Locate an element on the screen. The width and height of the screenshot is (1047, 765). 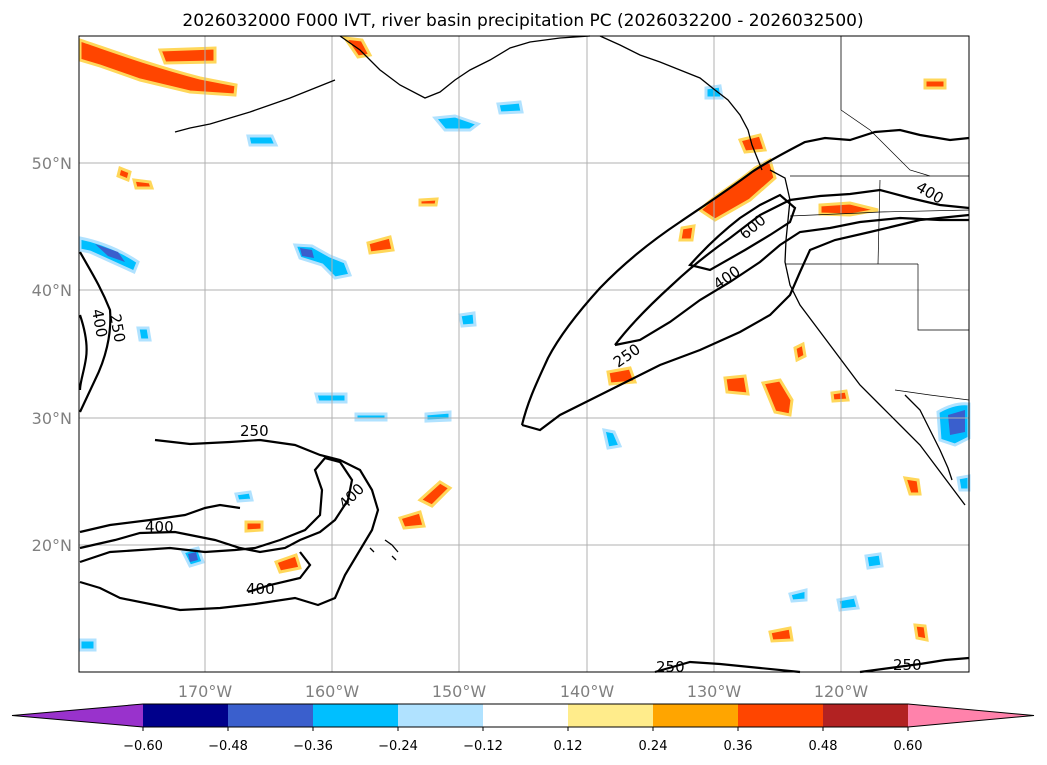
political-borders is located at coordinates (878, 218).